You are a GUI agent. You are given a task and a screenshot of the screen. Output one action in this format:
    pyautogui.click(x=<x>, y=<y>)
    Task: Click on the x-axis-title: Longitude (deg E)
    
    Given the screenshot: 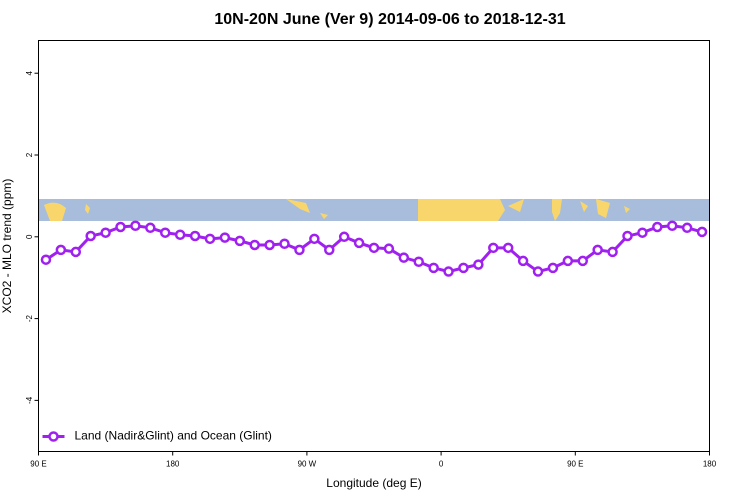 What is the action you would take?
    pyautogui.click(x=373, y=483)
    